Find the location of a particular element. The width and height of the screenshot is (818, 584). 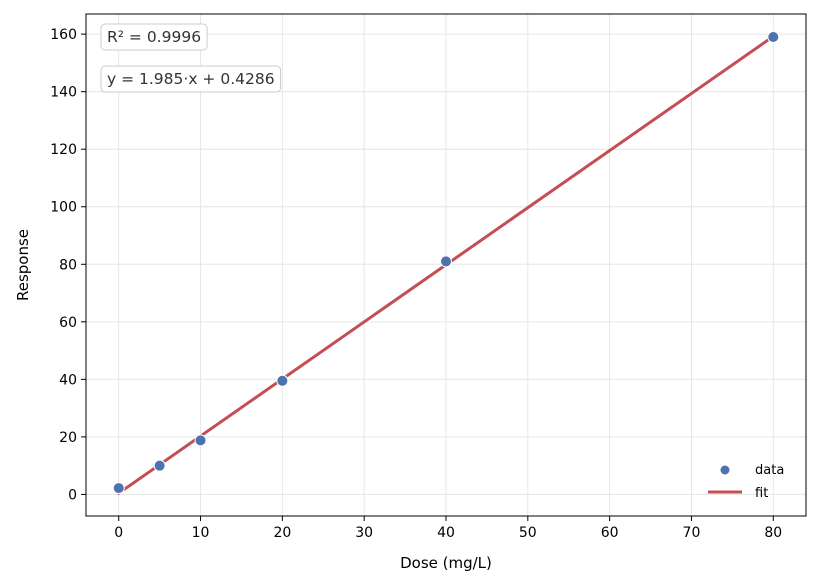

legend: data fit is located at coordinates (746, 482).